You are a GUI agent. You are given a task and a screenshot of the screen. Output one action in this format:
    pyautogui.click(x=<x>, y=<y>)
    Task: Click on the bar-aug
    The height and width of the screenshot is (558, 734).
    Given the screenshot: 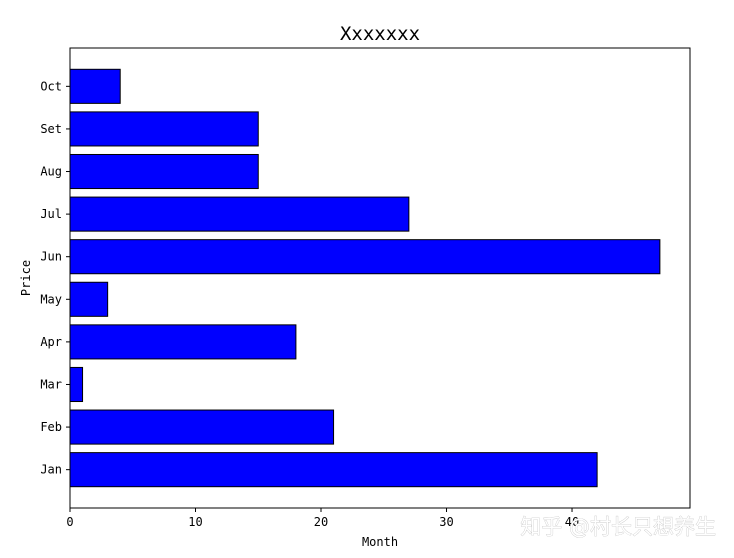 What is the action you would take?
    pyautogui.click(x=164, y=171)
    